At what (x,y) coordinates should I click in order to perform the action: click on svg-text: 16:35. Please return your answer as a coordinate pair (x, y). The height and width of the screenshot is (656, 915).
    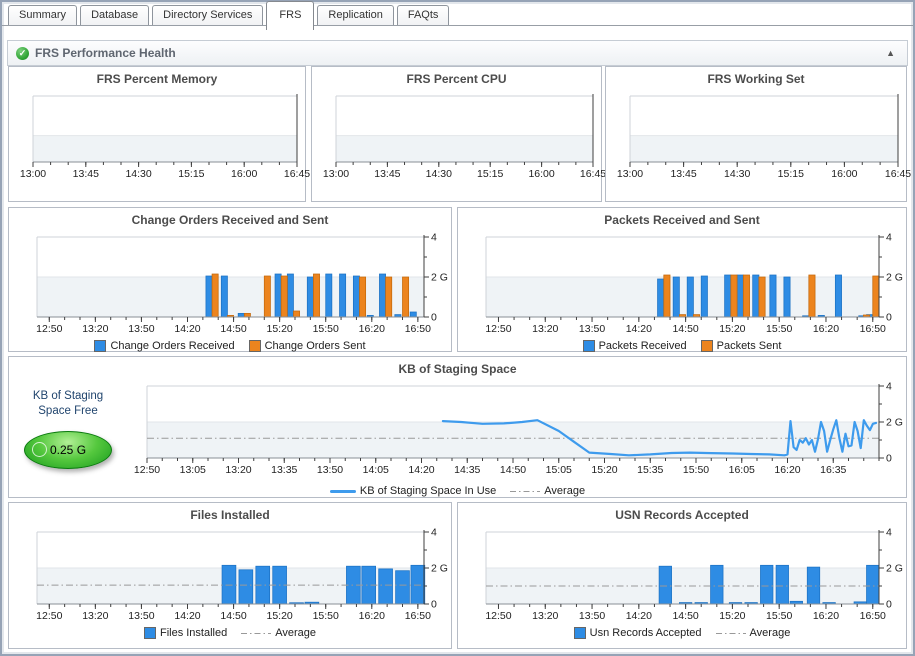
    Looking at the image, I should click on (833, 470).